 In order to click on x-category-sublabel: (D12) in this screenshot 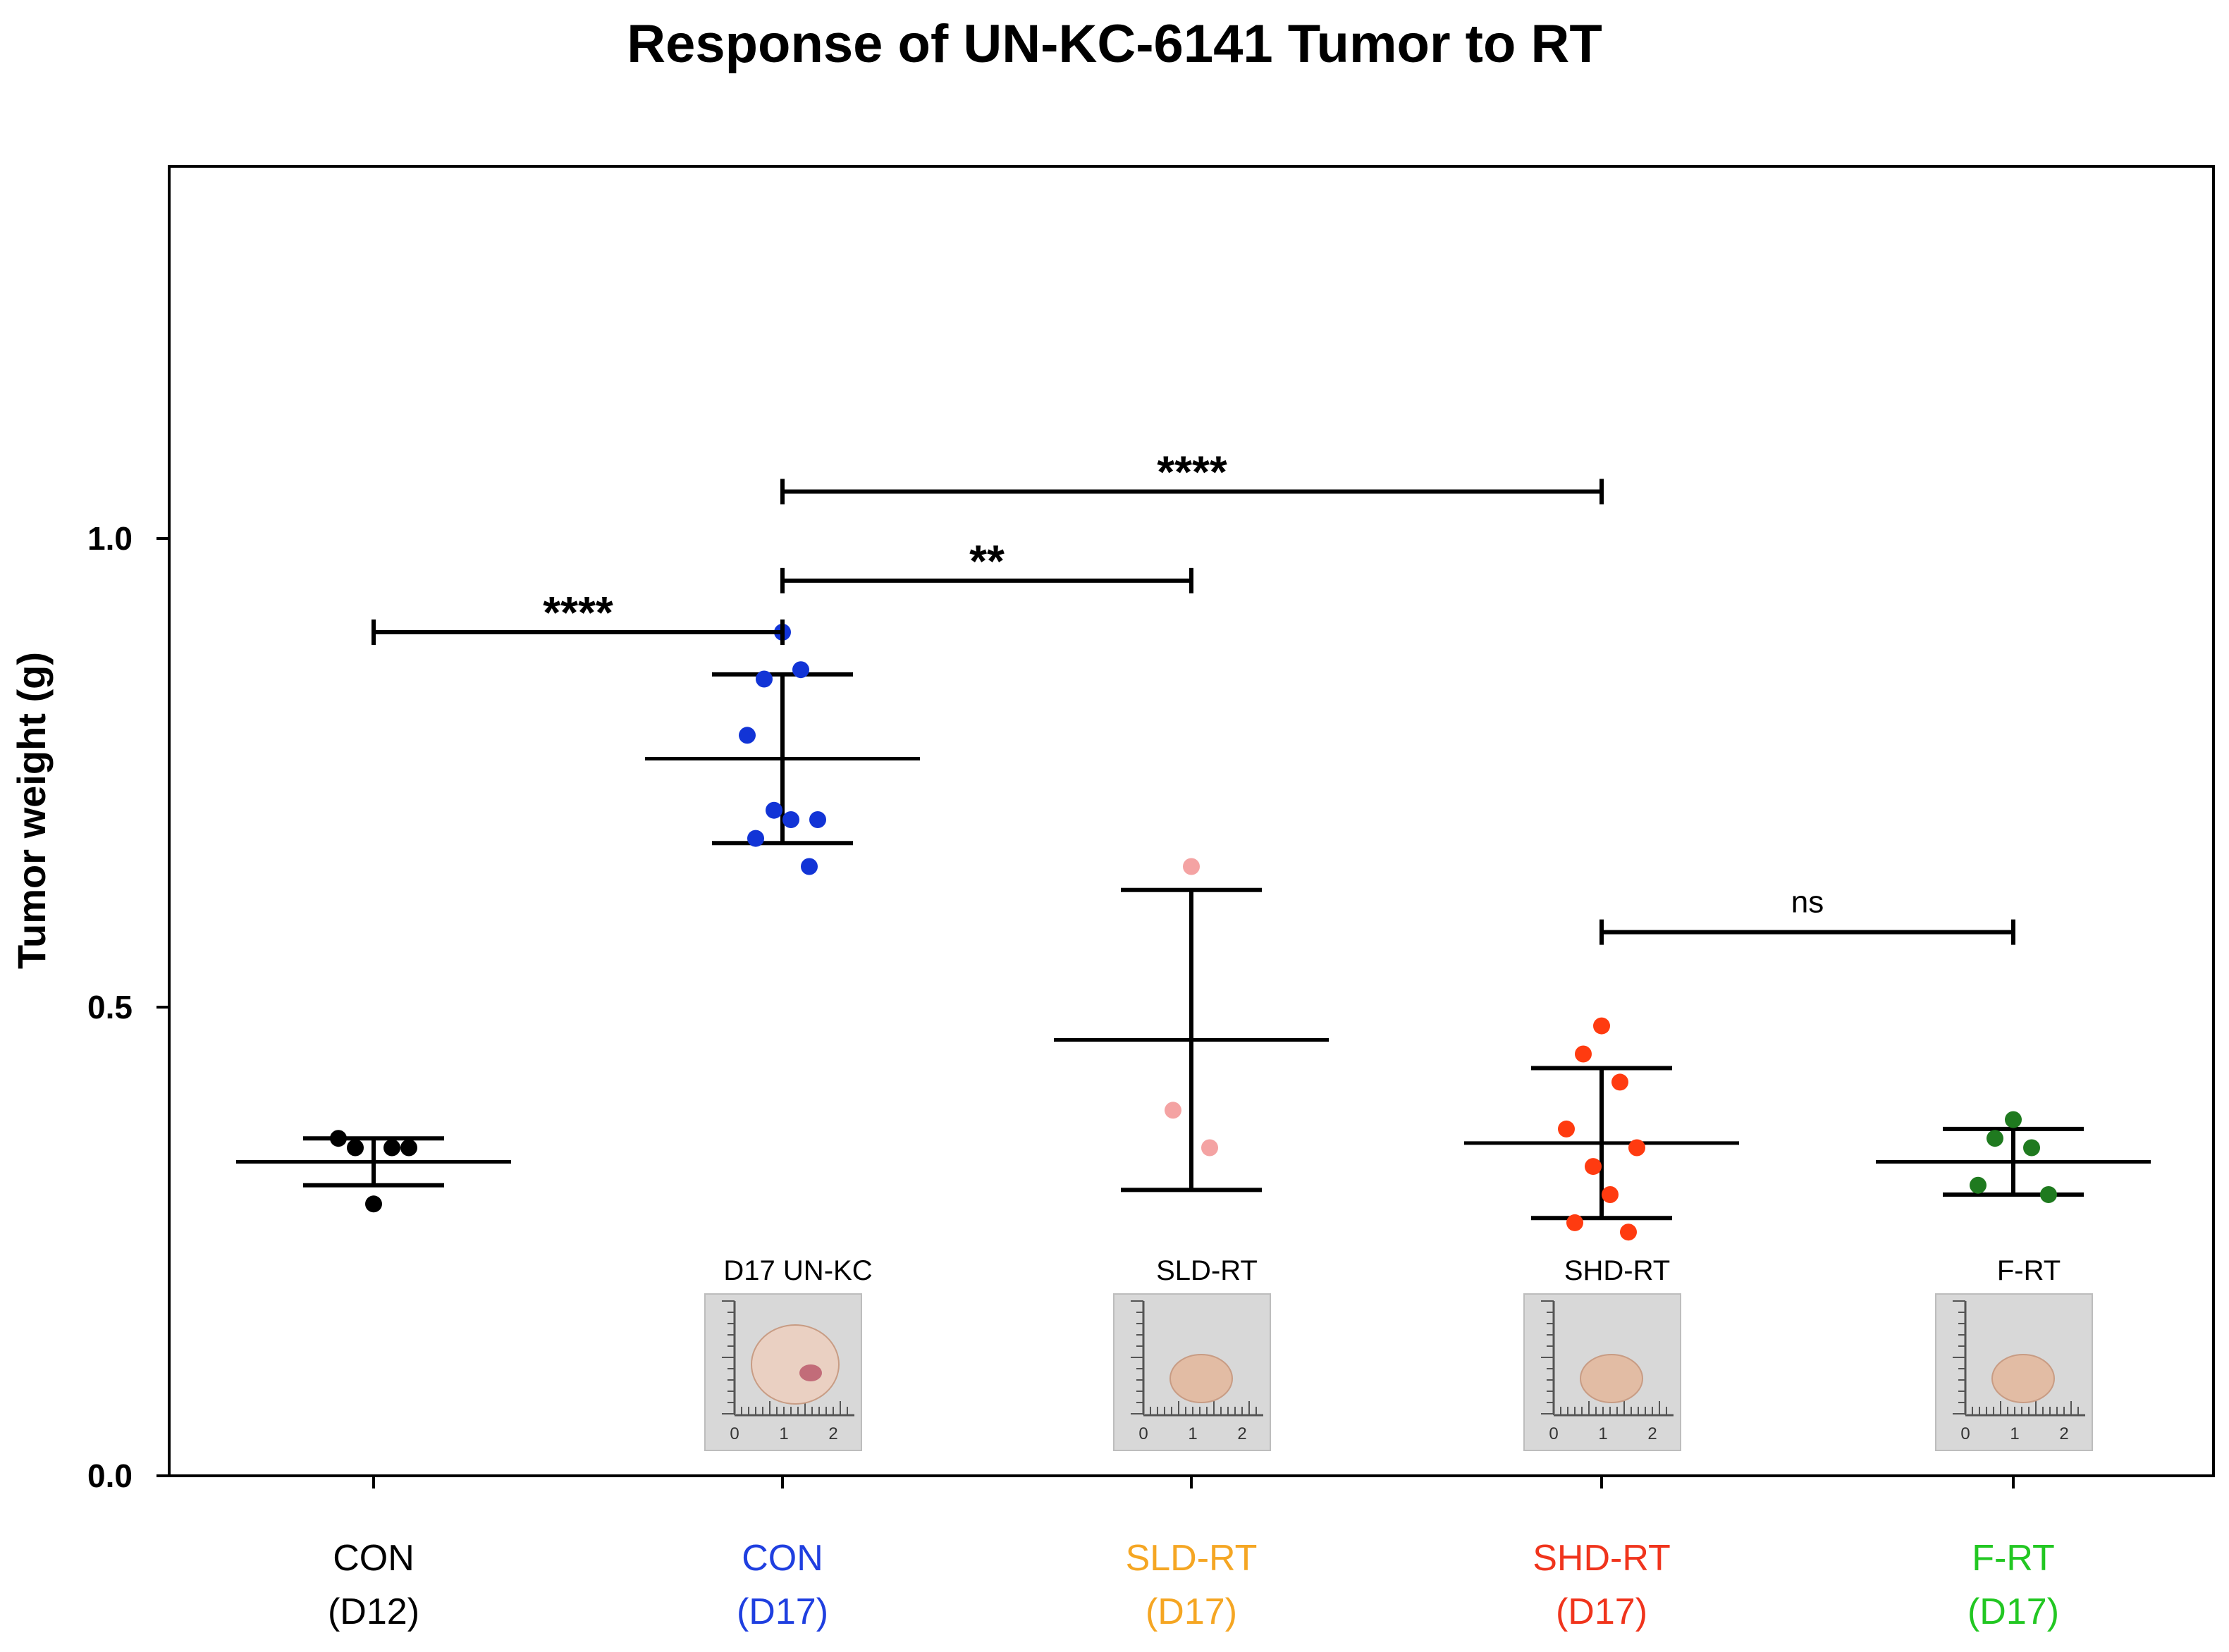, I will do `click(373, 1611)`.